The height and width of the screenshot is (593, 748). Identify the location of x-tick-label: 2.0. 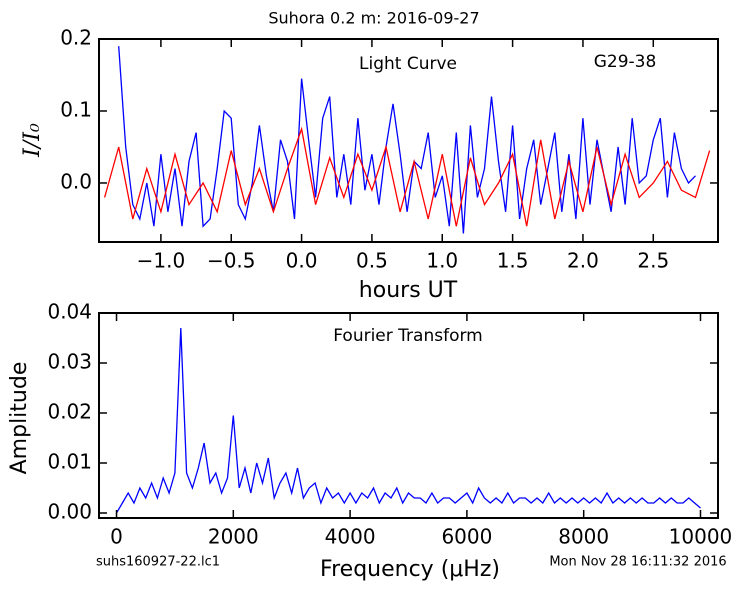
(583, 261).